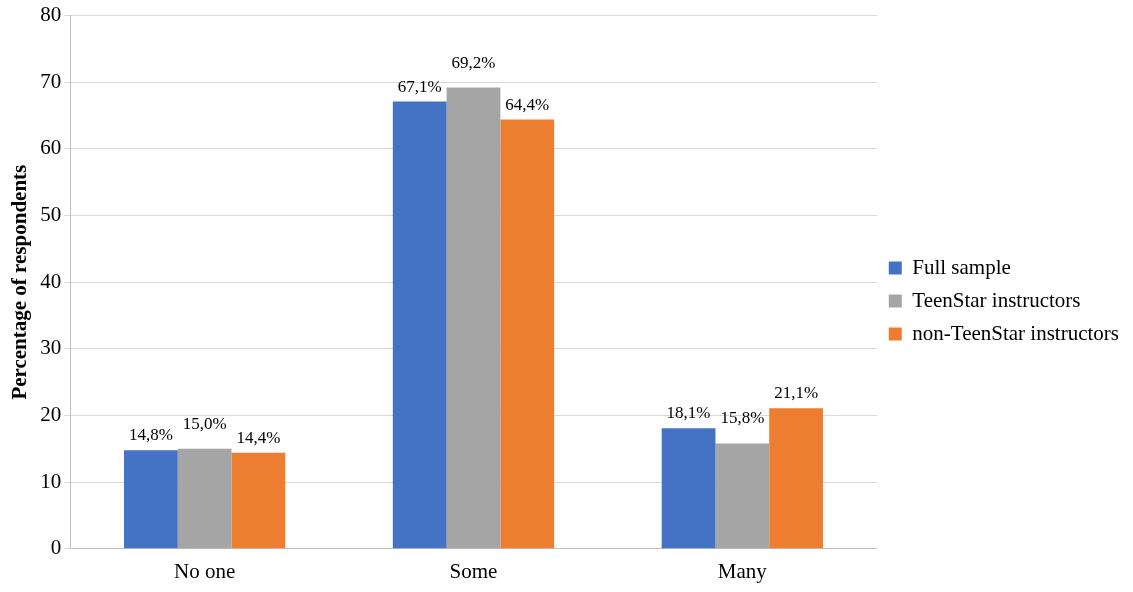 This screenshot has width=1133, height=592. What do you see at coordinates (51, 14) in the screenshot?
I see `y-tick-label: 80` at bounding box center [51, 14].